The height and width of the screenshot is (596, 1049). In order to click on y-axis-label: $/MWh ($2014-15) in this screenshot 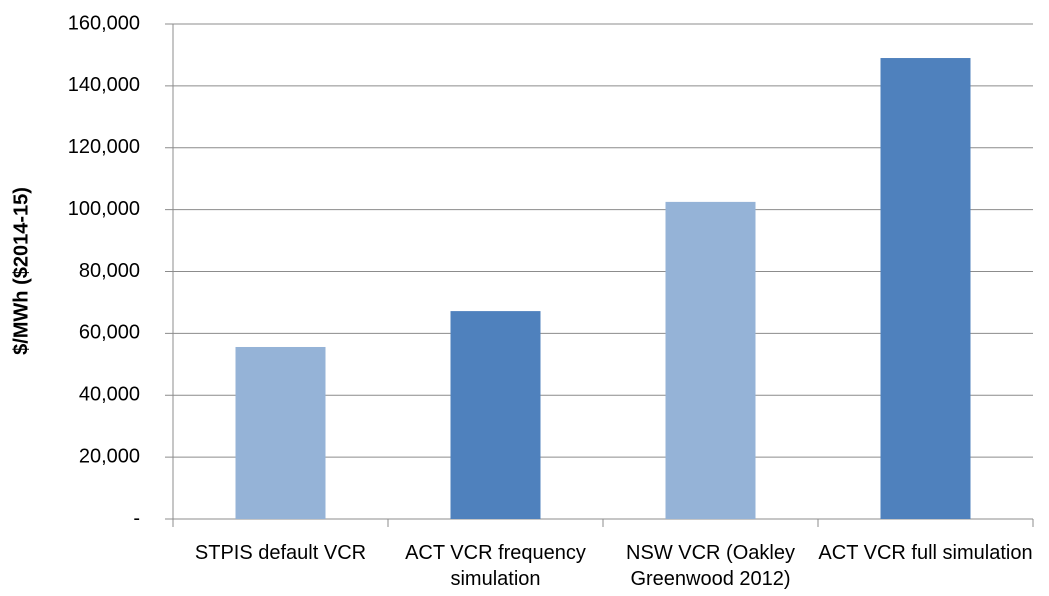, I will do `click(21, 271)`.